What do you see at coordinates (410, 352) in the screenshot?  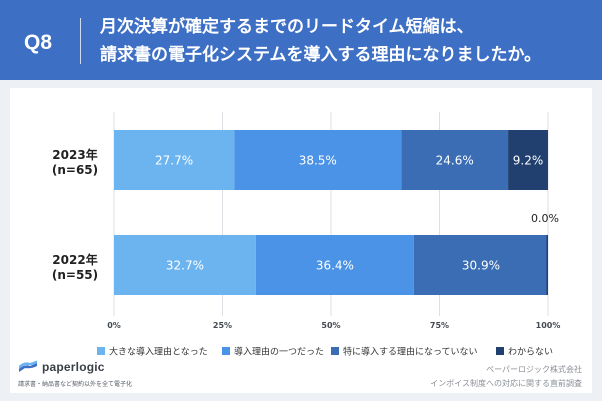 I see `legend-label: 特に導入する理由になっていない` at bounding box center [410, 352].